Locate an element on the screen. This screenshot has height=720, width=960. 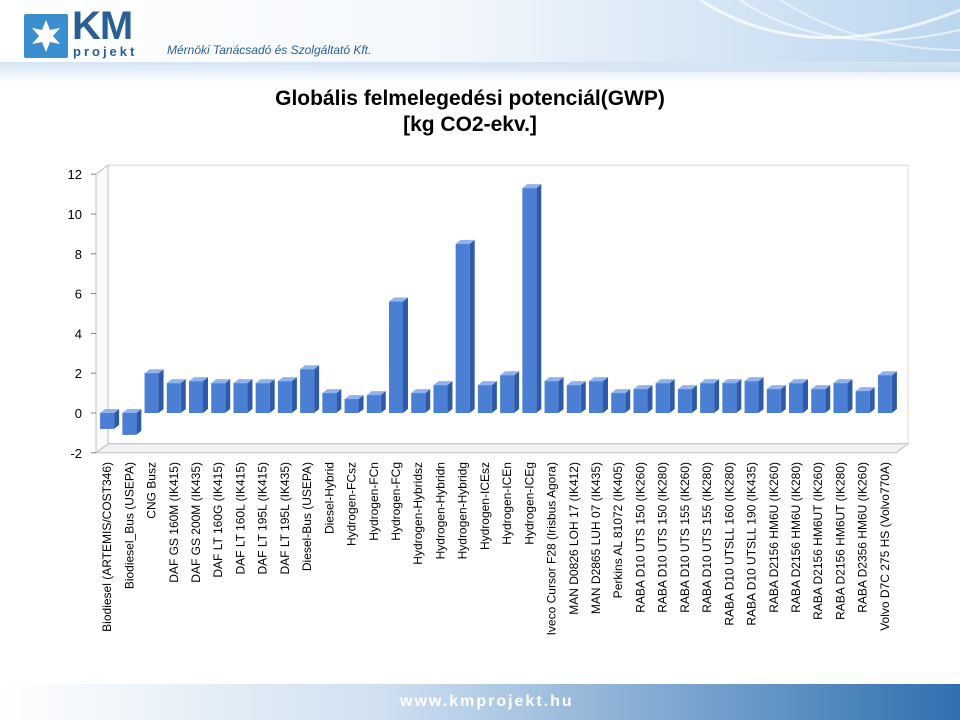
chart-side-wall is located at coordinates (102, 309).